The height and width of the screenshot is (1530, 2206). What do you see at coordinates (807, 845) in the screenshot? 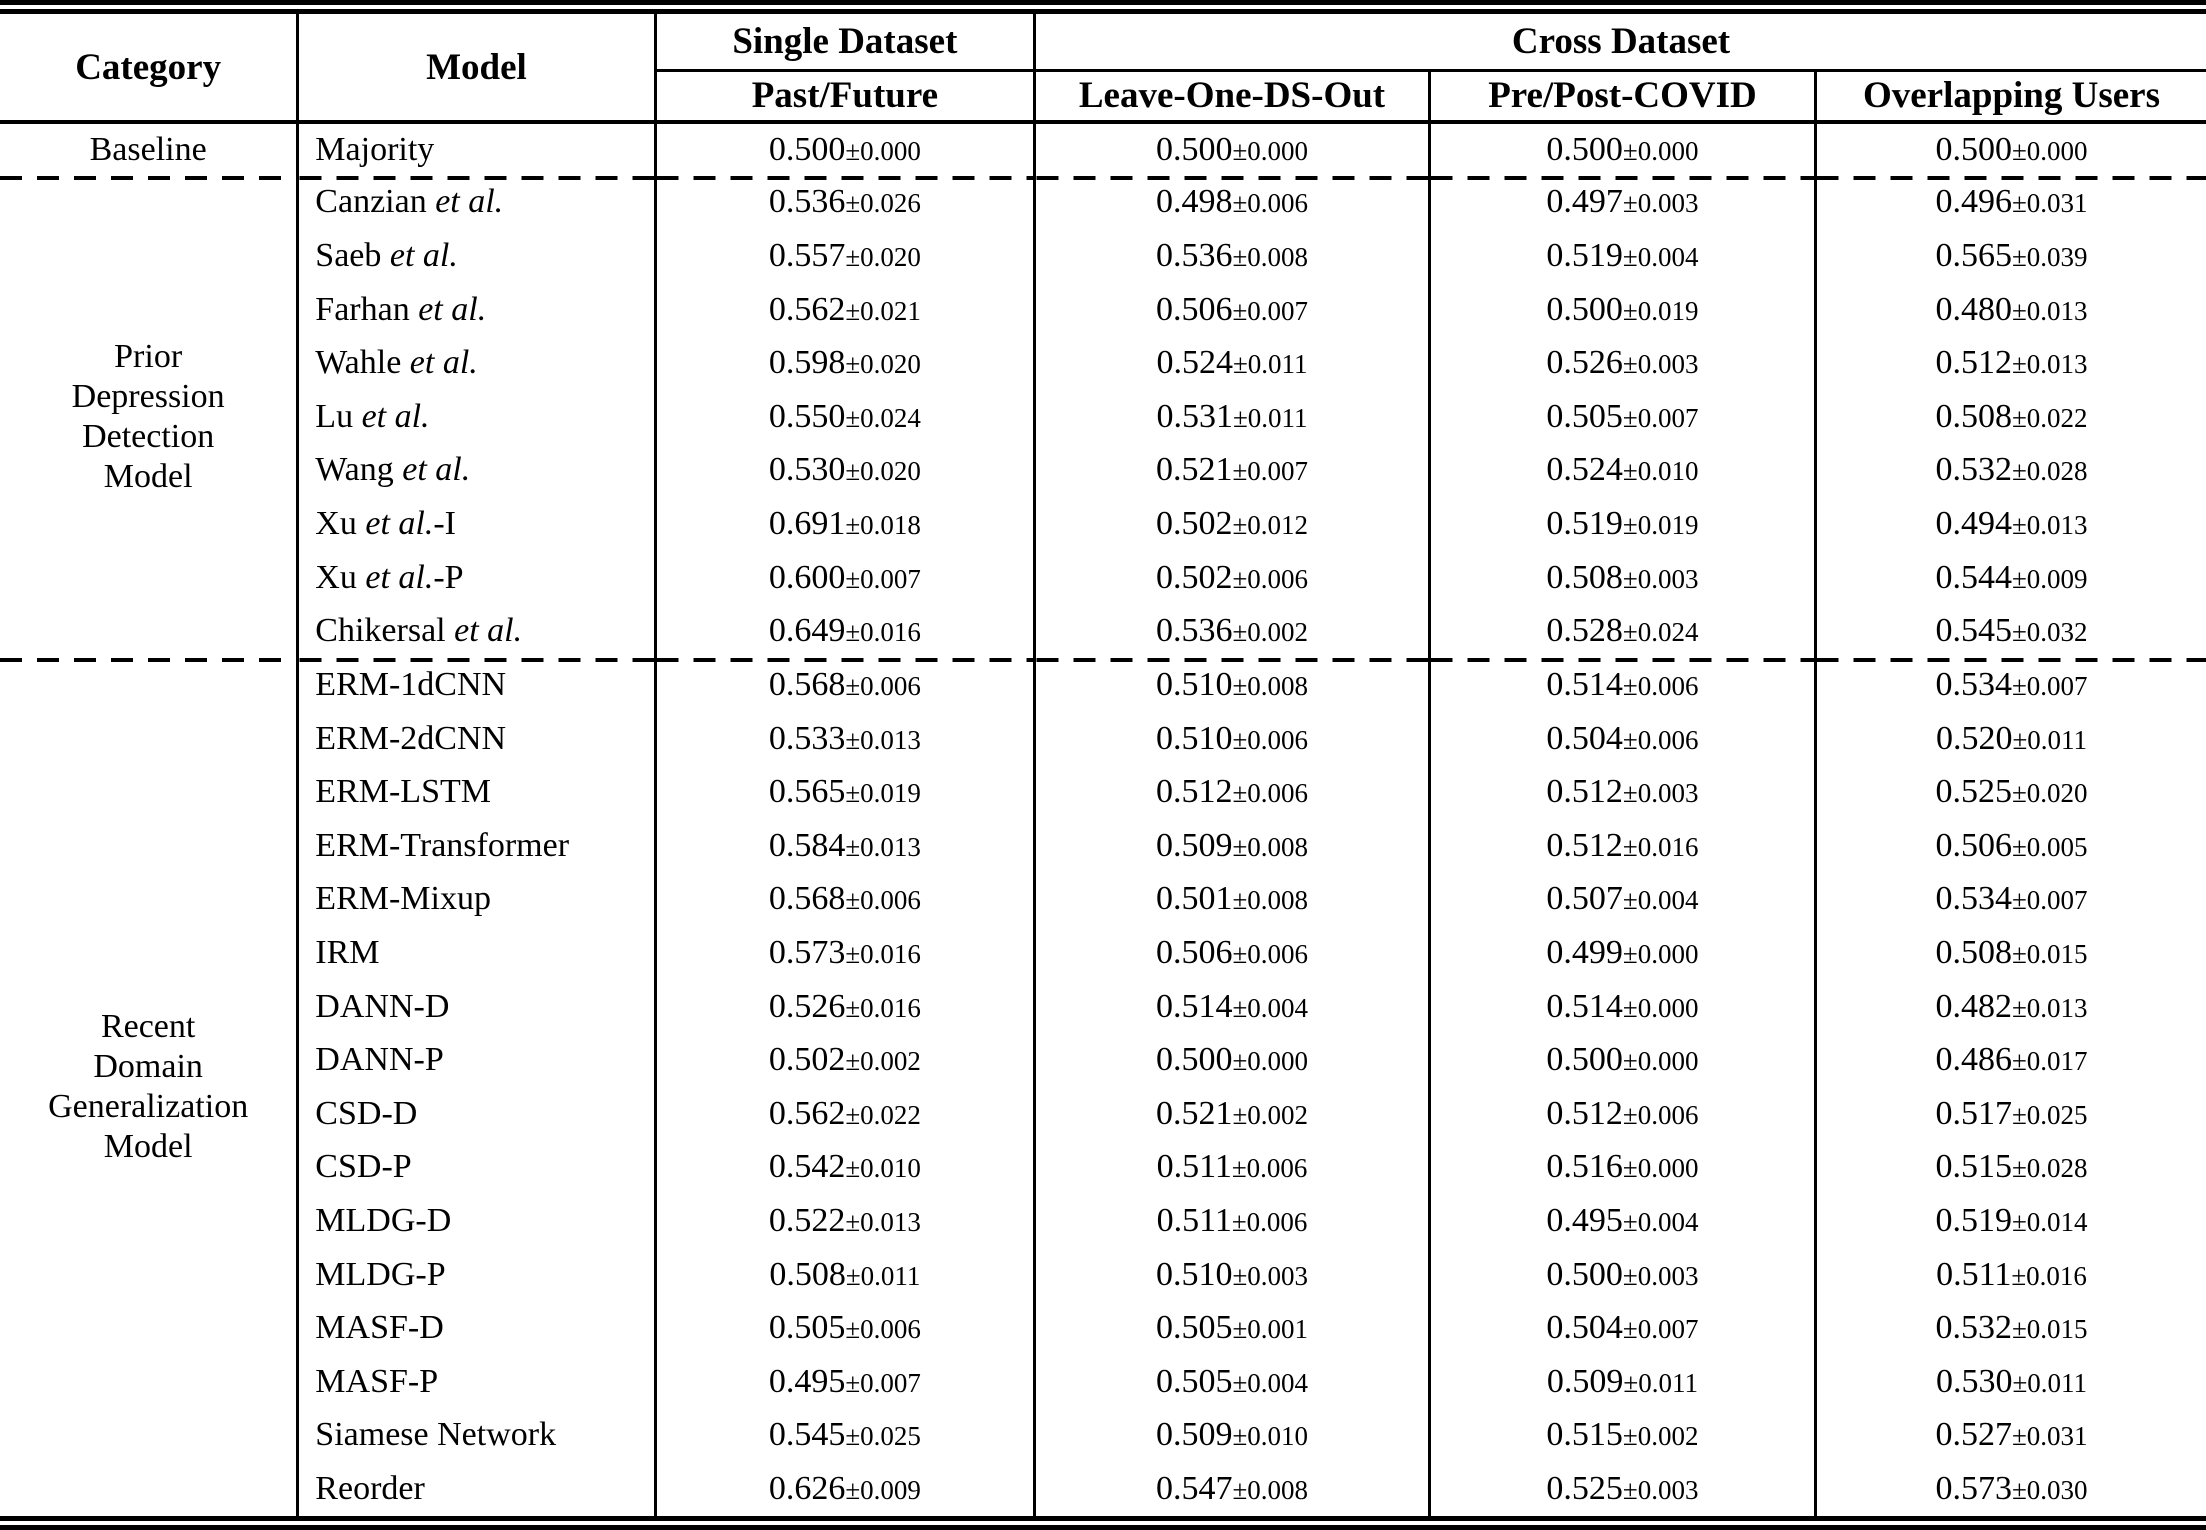
I see `score-mean: 0.584` at bounding box center [807, 845].